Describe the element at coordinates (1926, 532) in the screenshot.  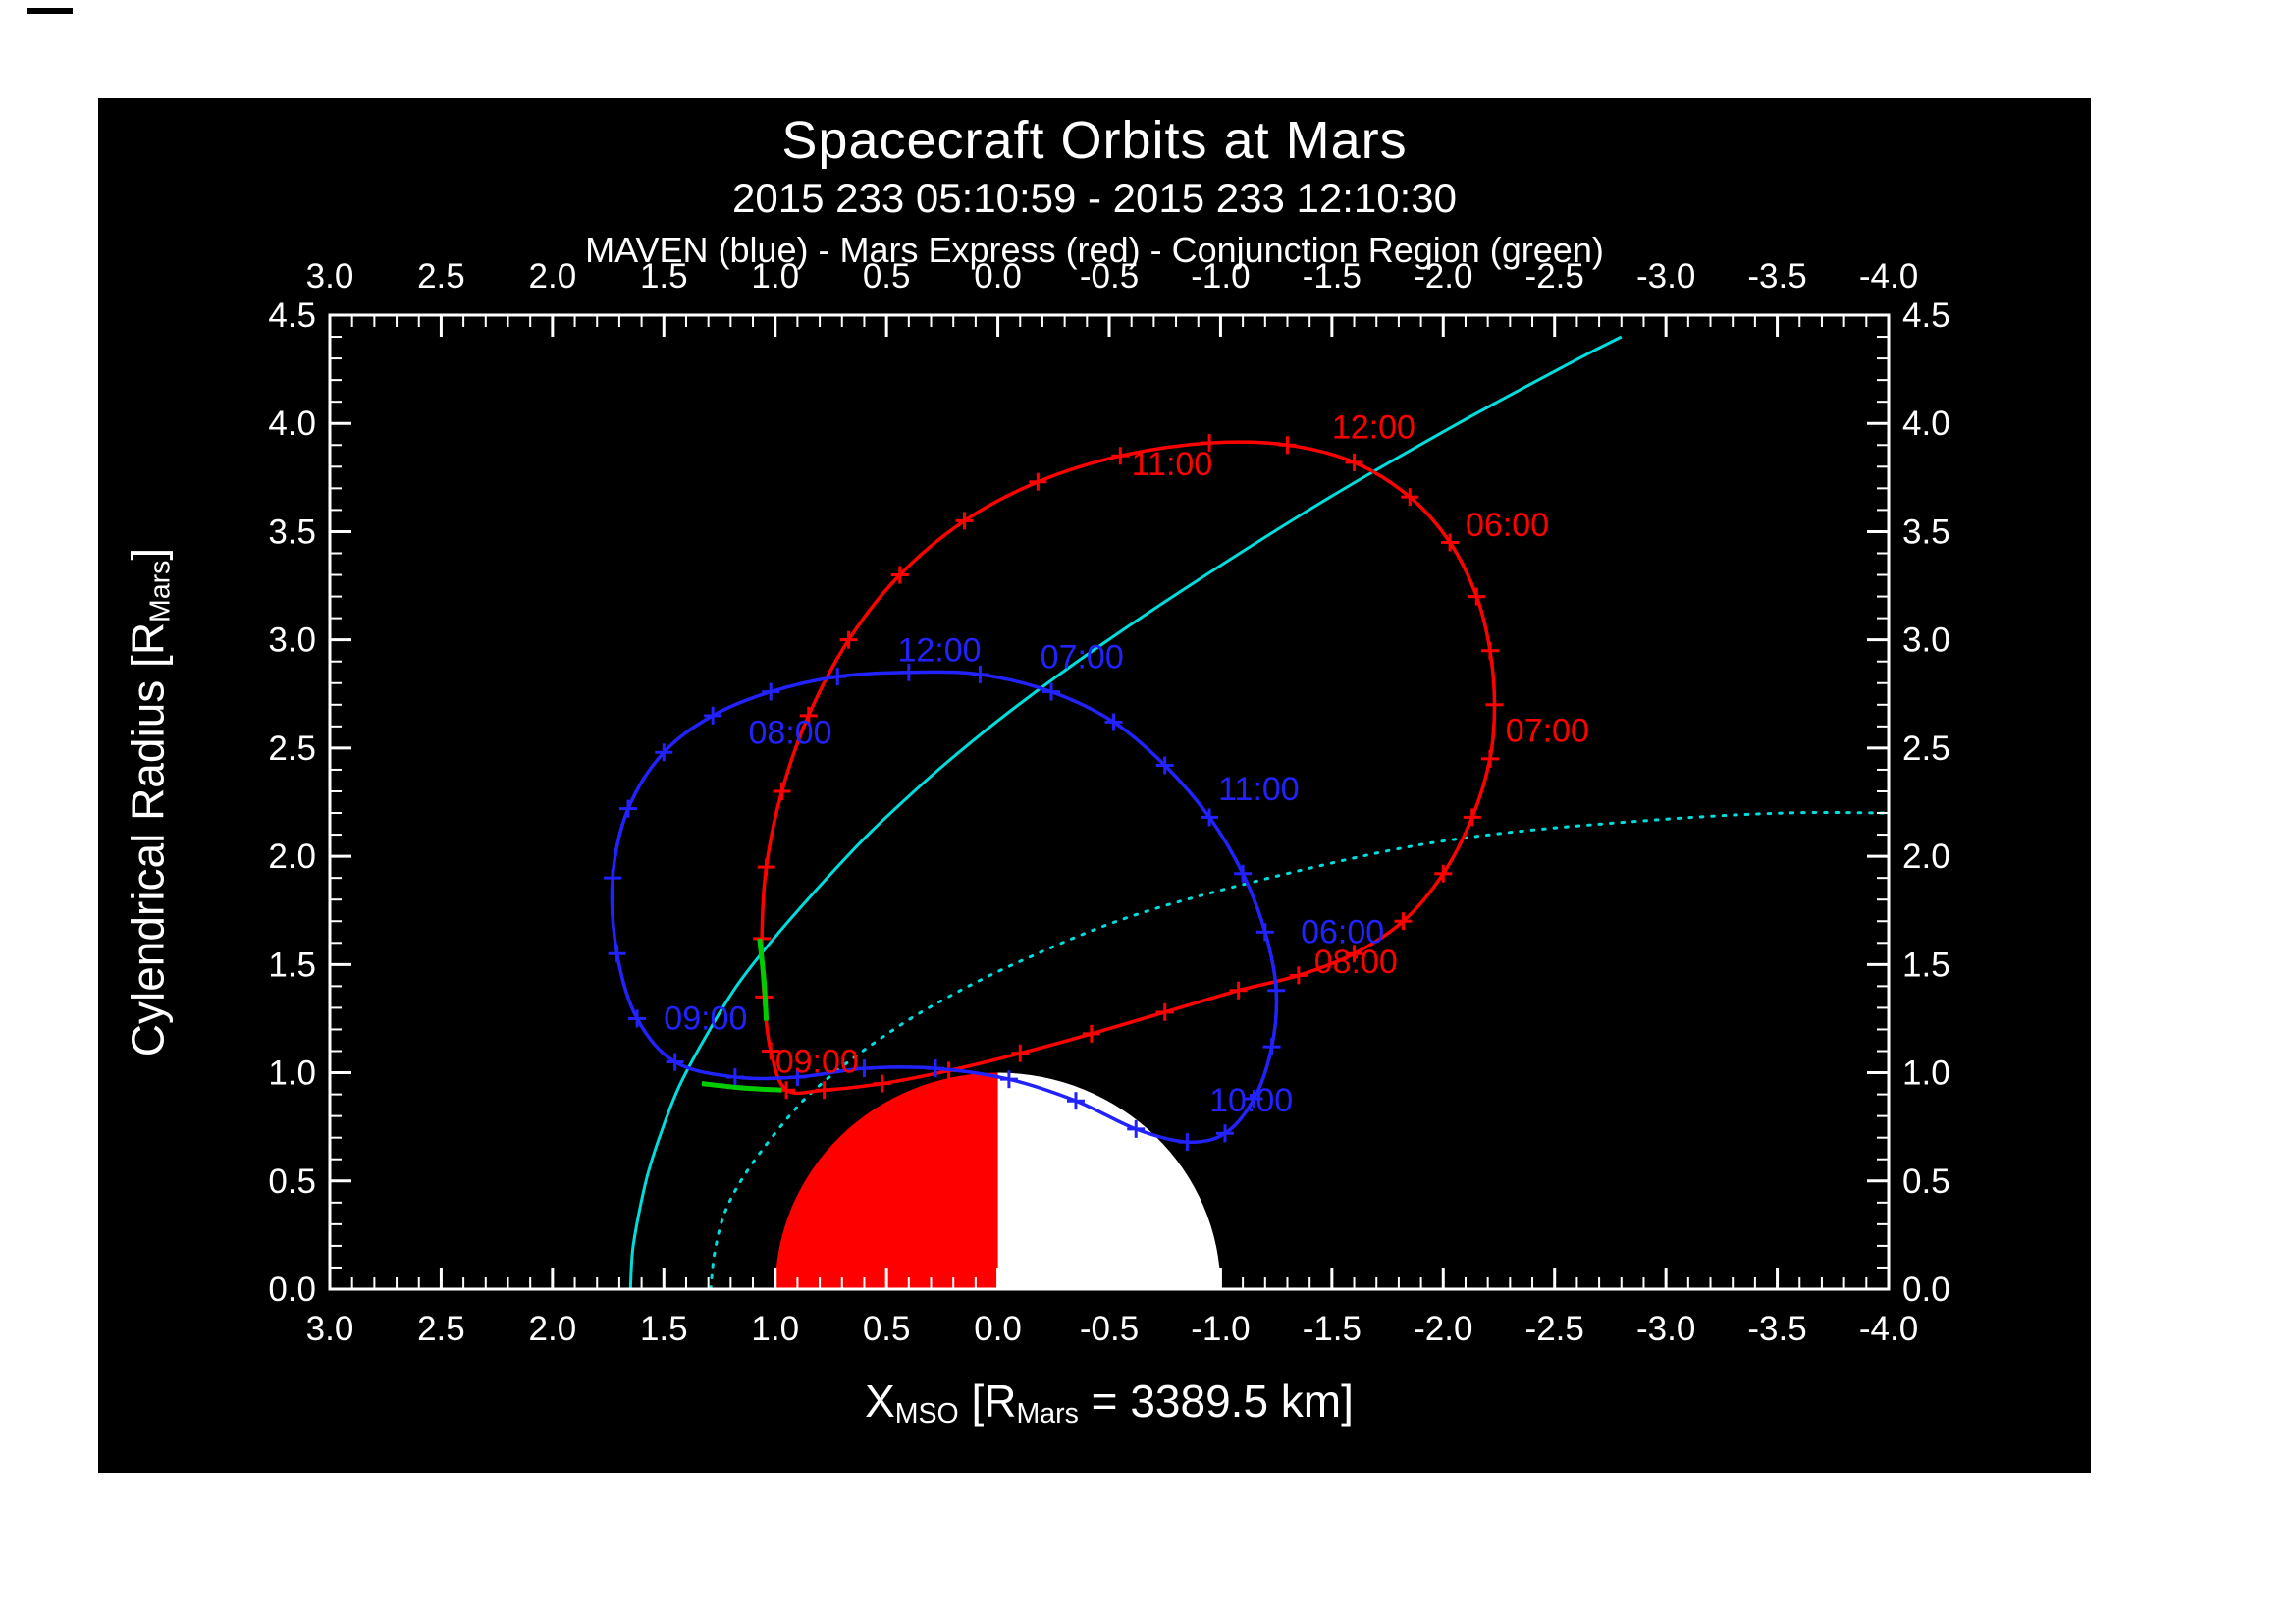
I see `y-tick-label-right: 3.5` at that location.